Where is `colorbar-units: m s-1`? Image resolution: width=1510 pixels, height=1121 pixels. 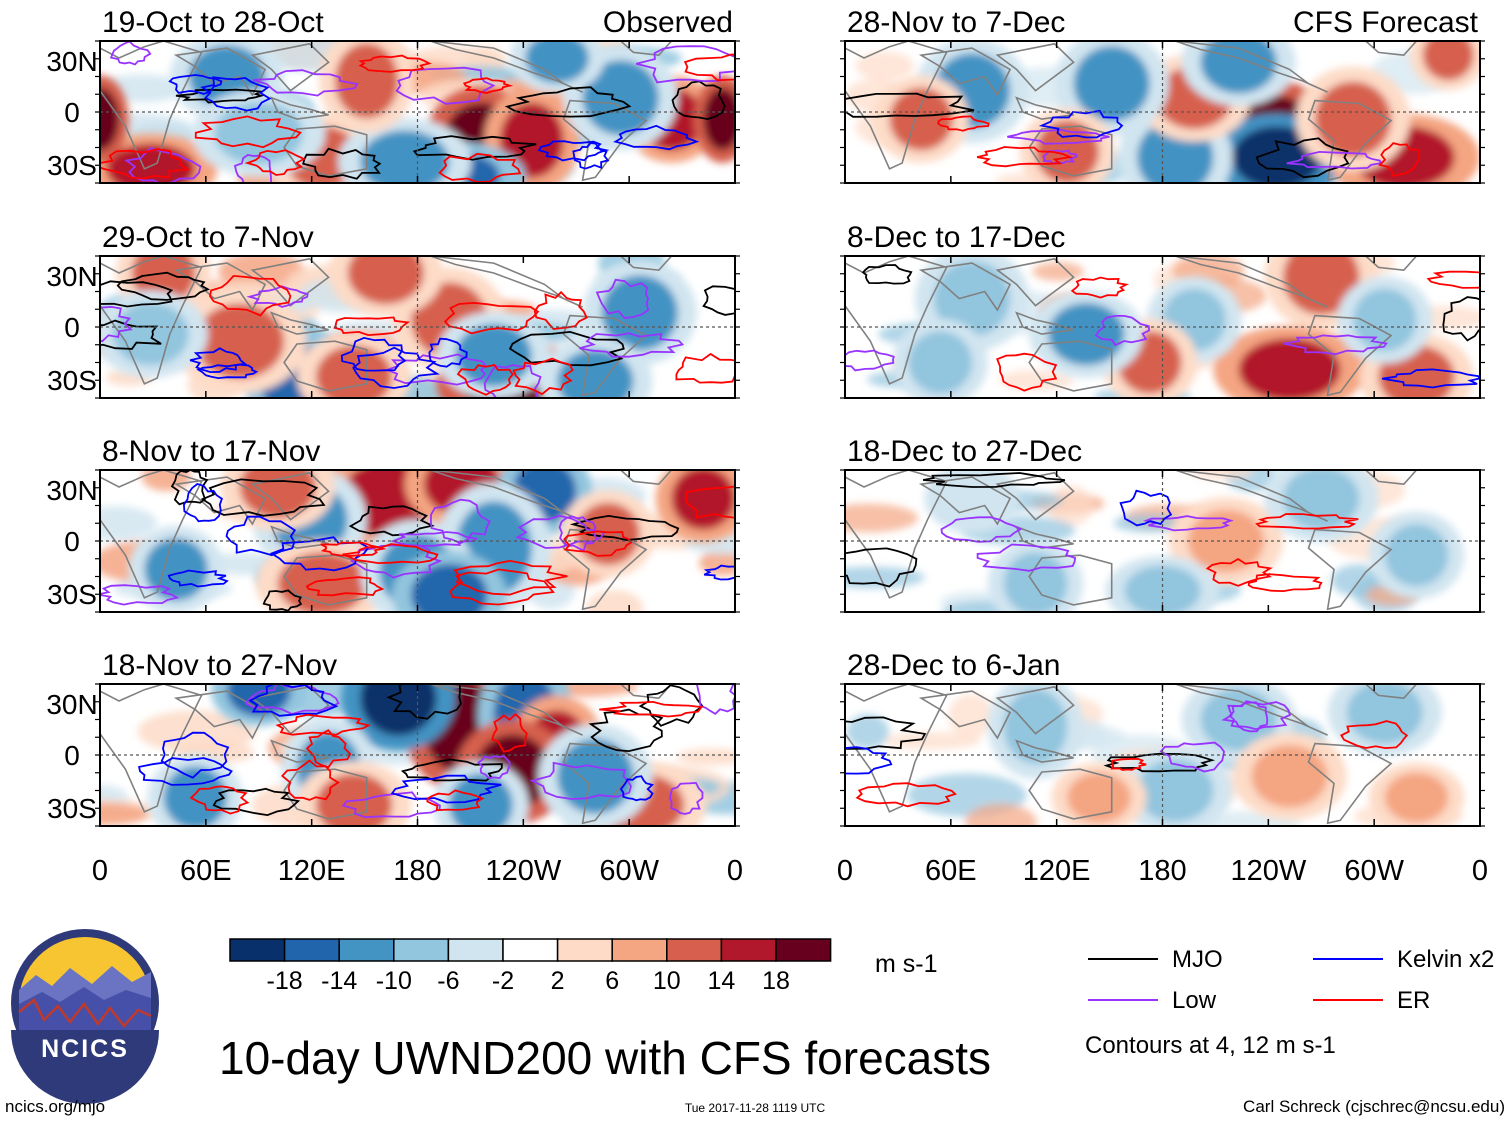 colorbar-units: m s-1 is located at coordinates (906, 964).